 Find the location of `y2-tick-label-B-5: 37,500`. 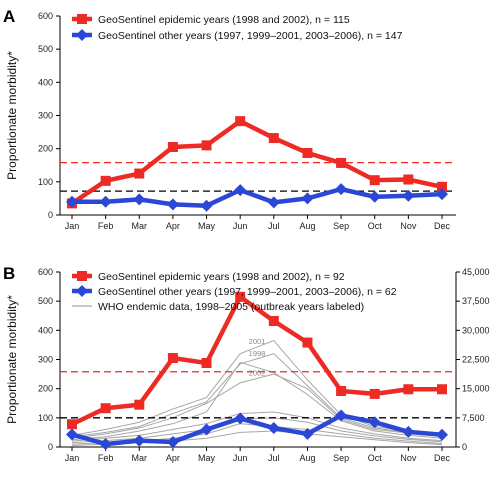

y2-tick-label-B-5: 37,500 is located at coordinates (476, 301).